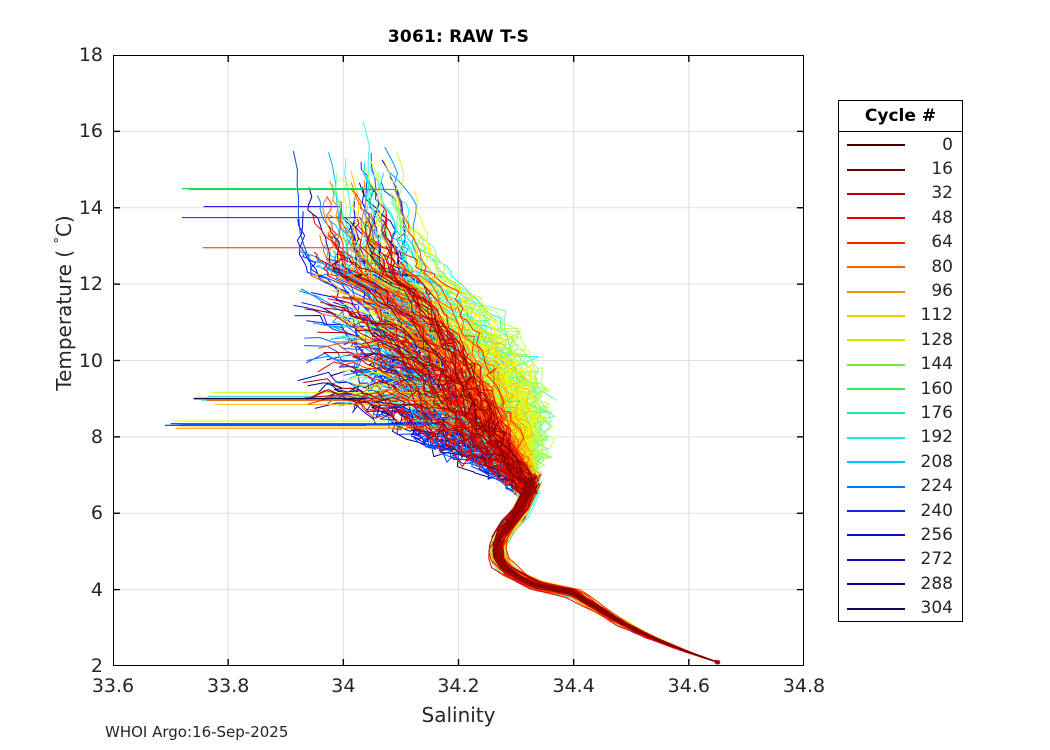  I want to click on legend-row: 176, so click(900, 413).